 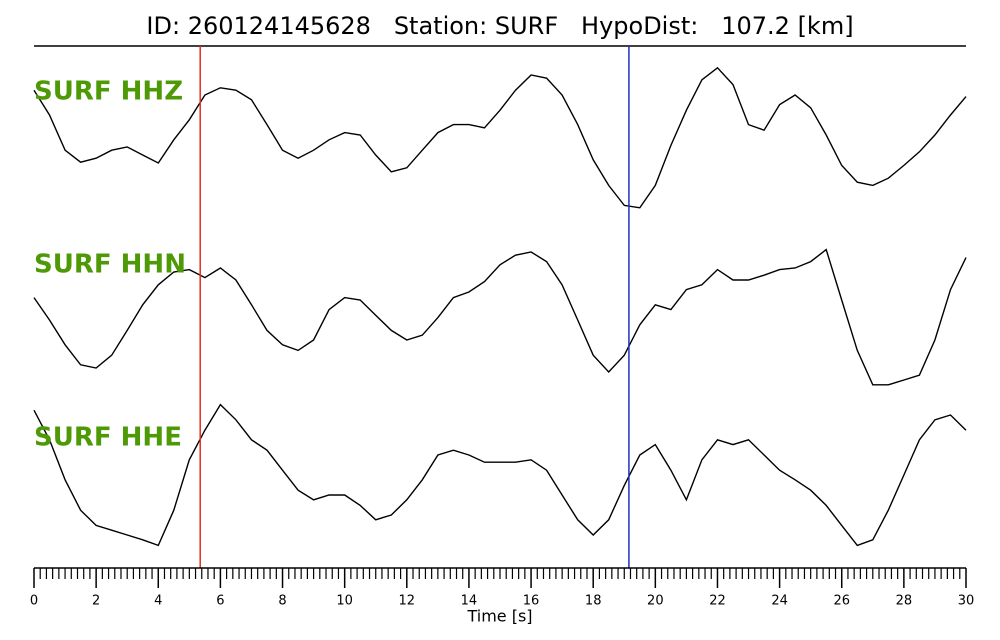 I want to click on x-tick-label: 22, so click(x=717, y=601).